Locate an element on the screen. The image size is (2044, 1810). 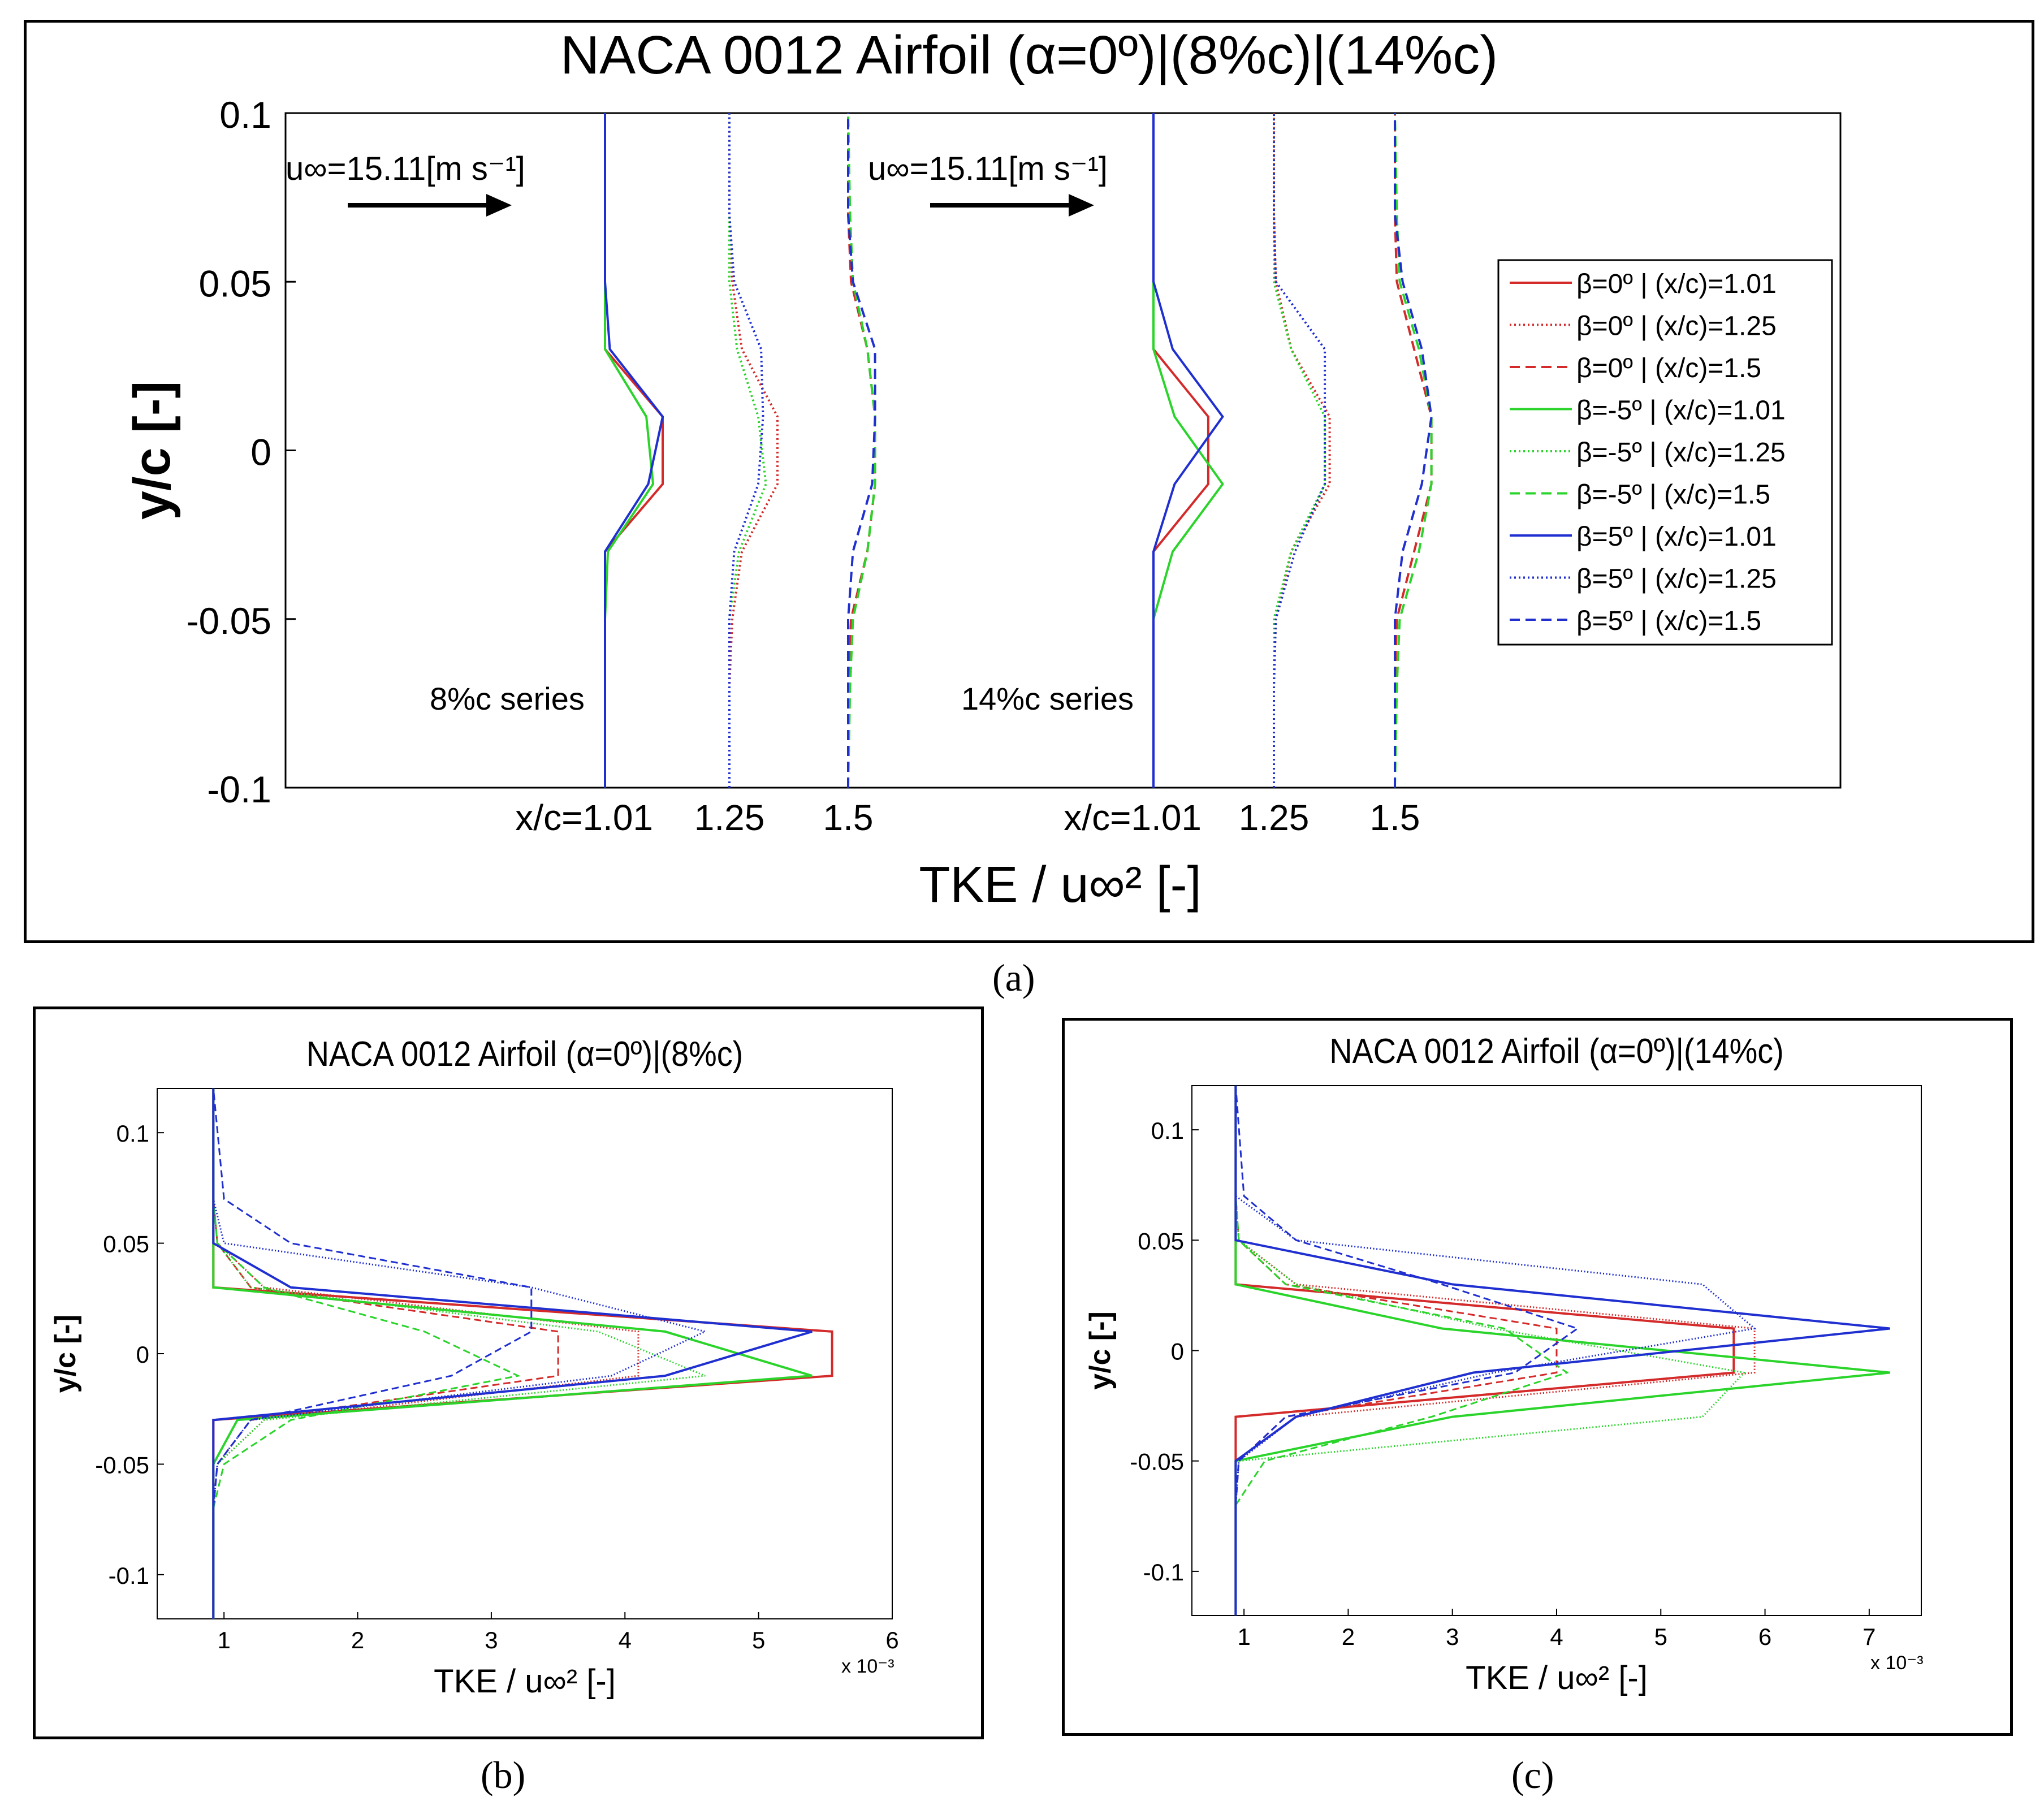
y-tick-label-b: -0.1 is located at coordinates (129, 1575).